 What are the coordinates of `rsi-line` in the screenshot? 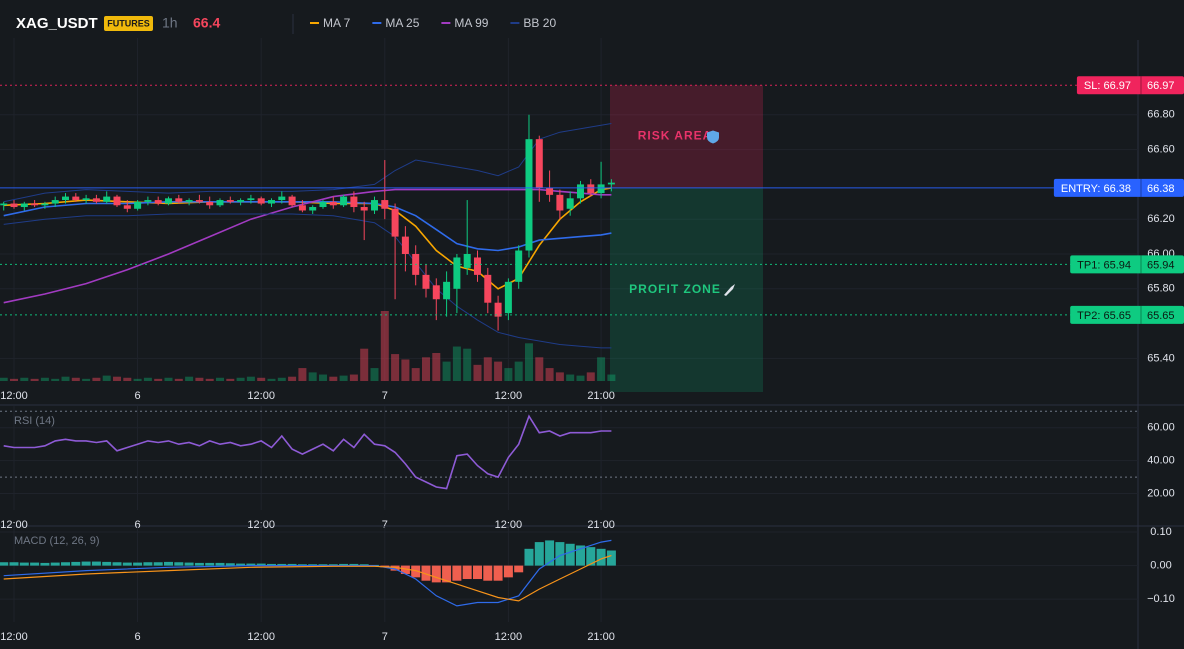 It's located at (307, 452).